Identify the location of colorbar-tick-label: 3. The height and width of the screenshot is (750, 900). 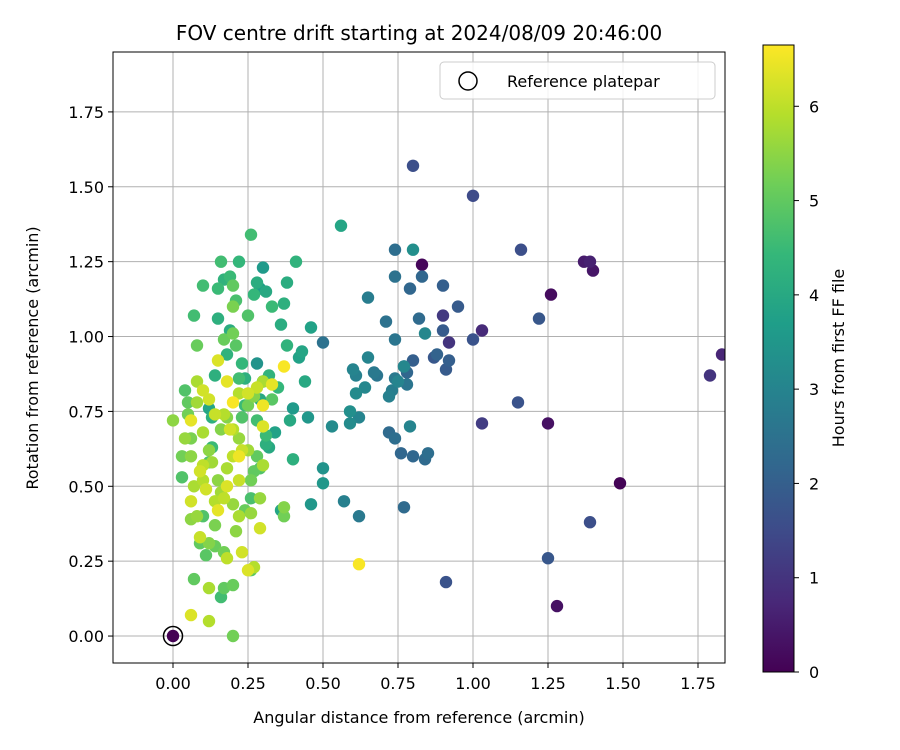
(814, 389).